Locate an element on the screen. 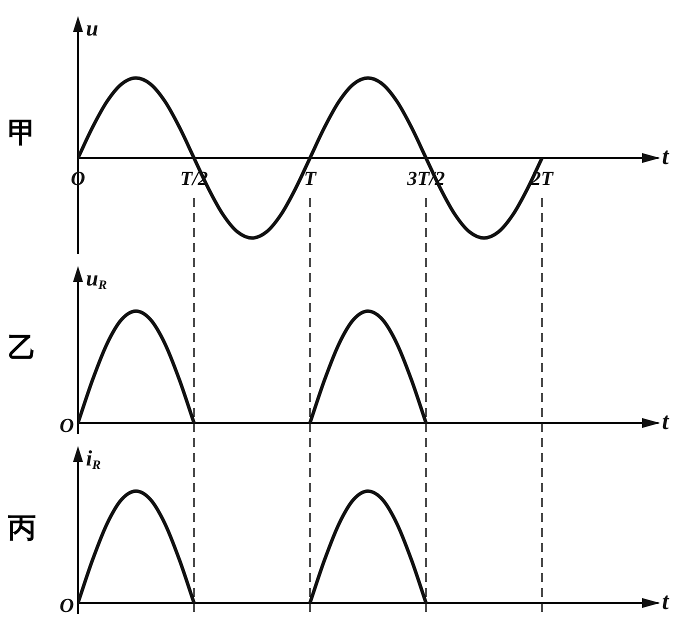  text: 乙 is located at coordinates (22, 348).